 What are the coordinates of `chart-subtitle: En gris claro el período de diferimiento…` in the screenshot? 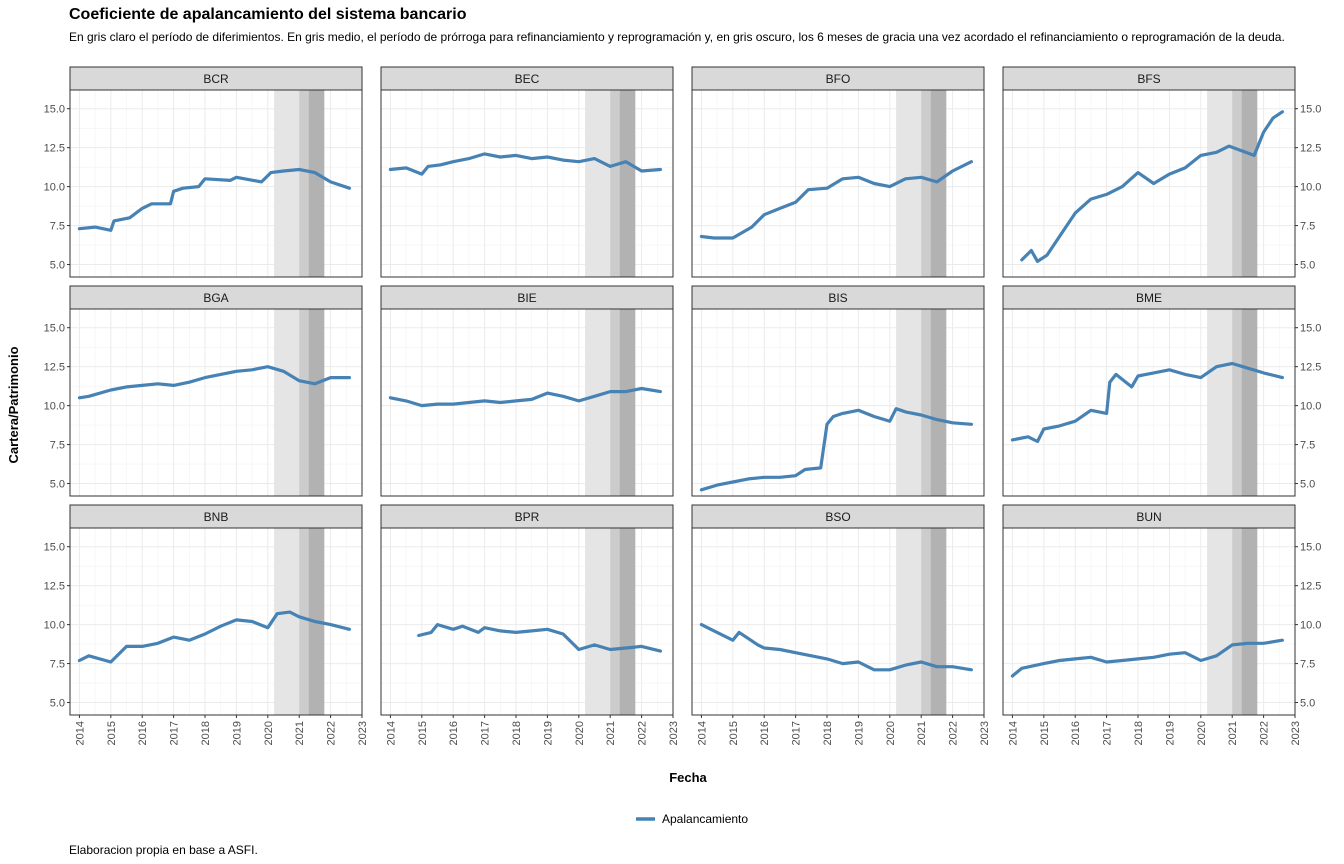 It's located at (677, 37).